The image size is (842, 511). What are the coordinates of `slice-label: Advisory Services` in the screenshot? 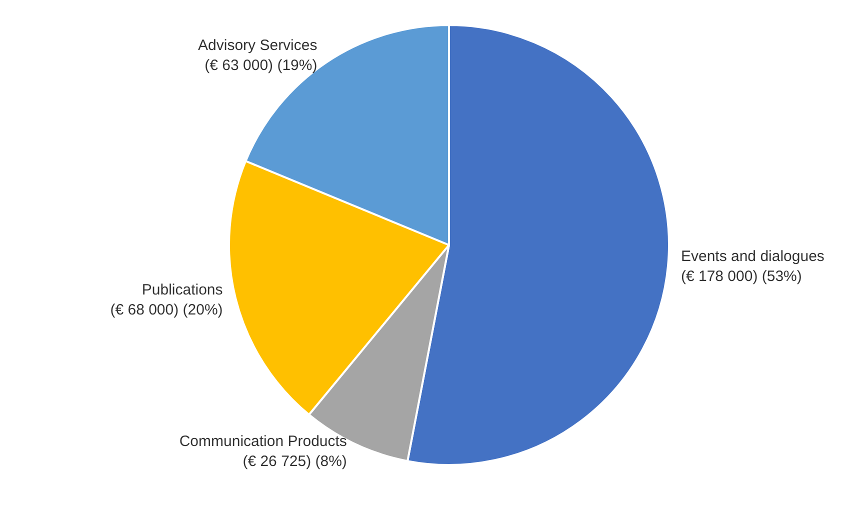 It's located at (258, 45).